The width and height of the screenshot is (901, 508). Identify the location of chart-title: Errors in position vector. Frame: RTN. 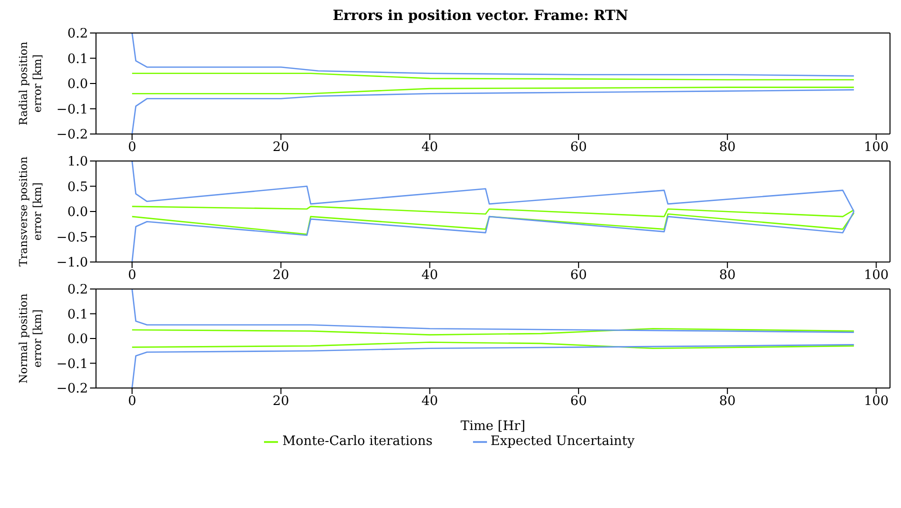
(481, 16).